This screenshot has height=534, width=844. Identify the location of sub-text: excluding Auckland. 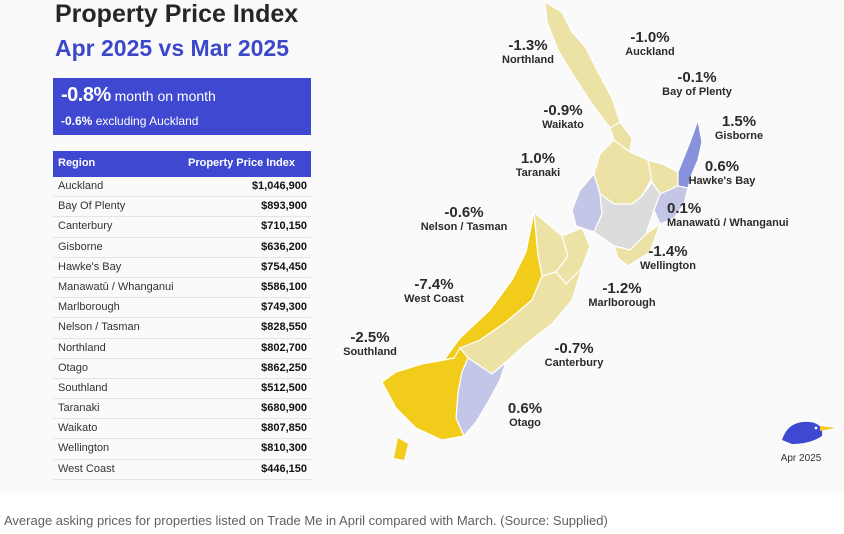
(147, 121).